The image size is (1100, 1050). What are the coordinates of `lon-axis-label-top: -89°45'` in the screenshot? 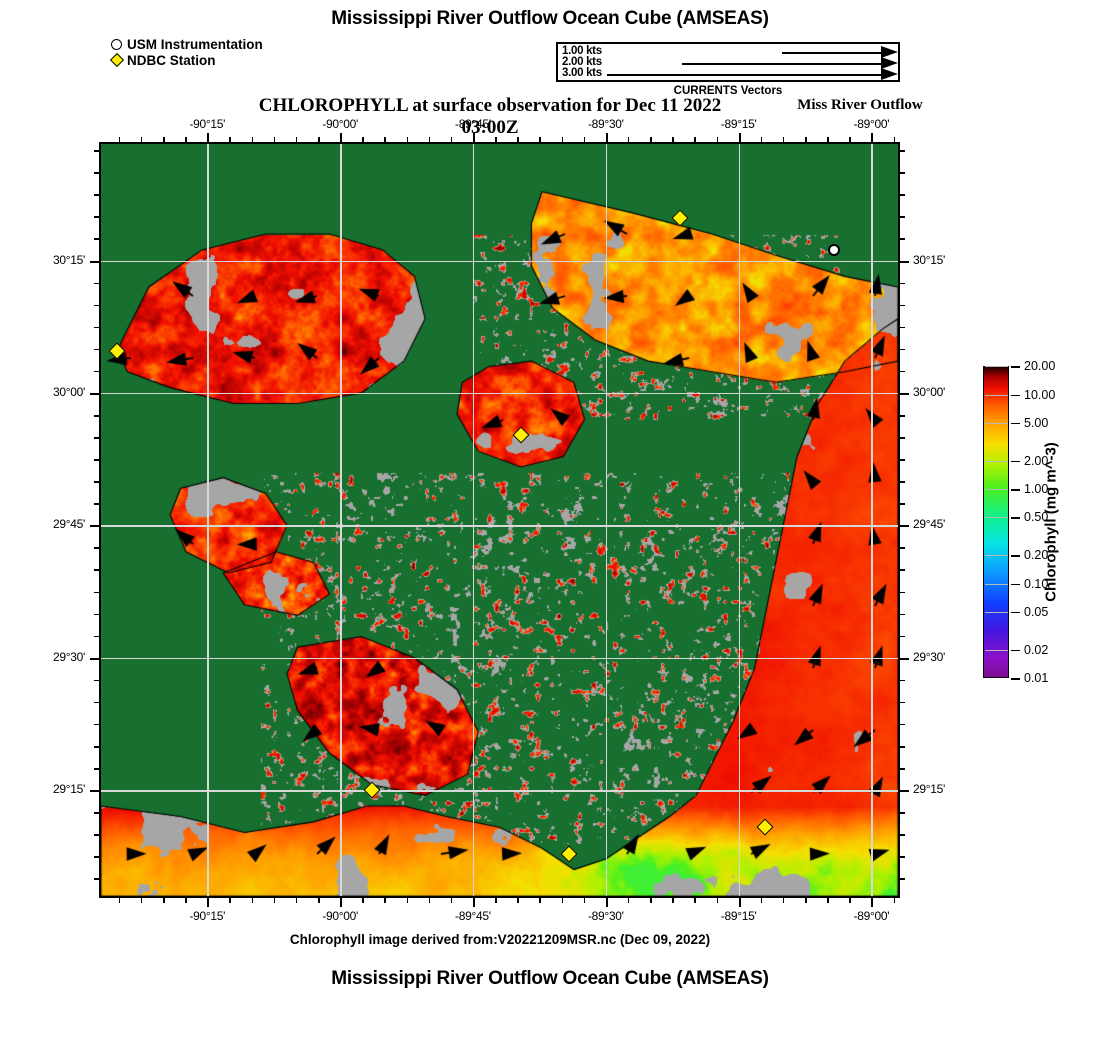 It's located at (473, 124).